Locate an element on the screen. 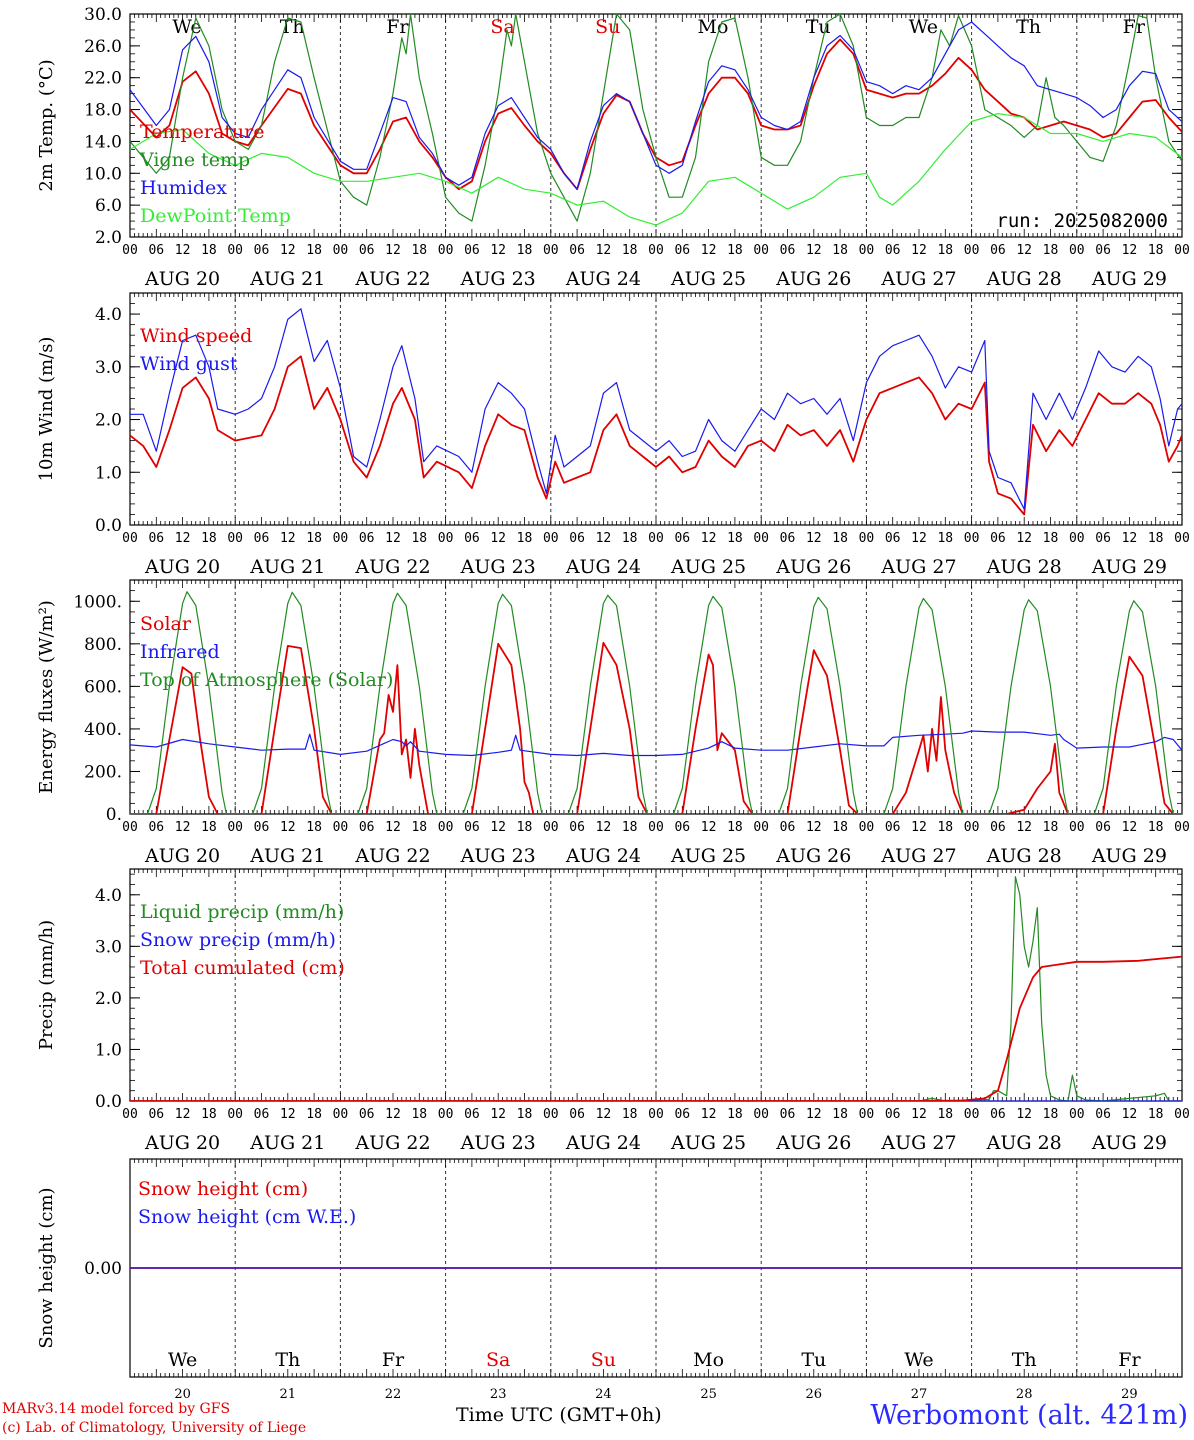 Image resolution: width=1194 pixels, height=1440 pixels. y-tick-label: 10.0 is located at coordinates (103, 174).